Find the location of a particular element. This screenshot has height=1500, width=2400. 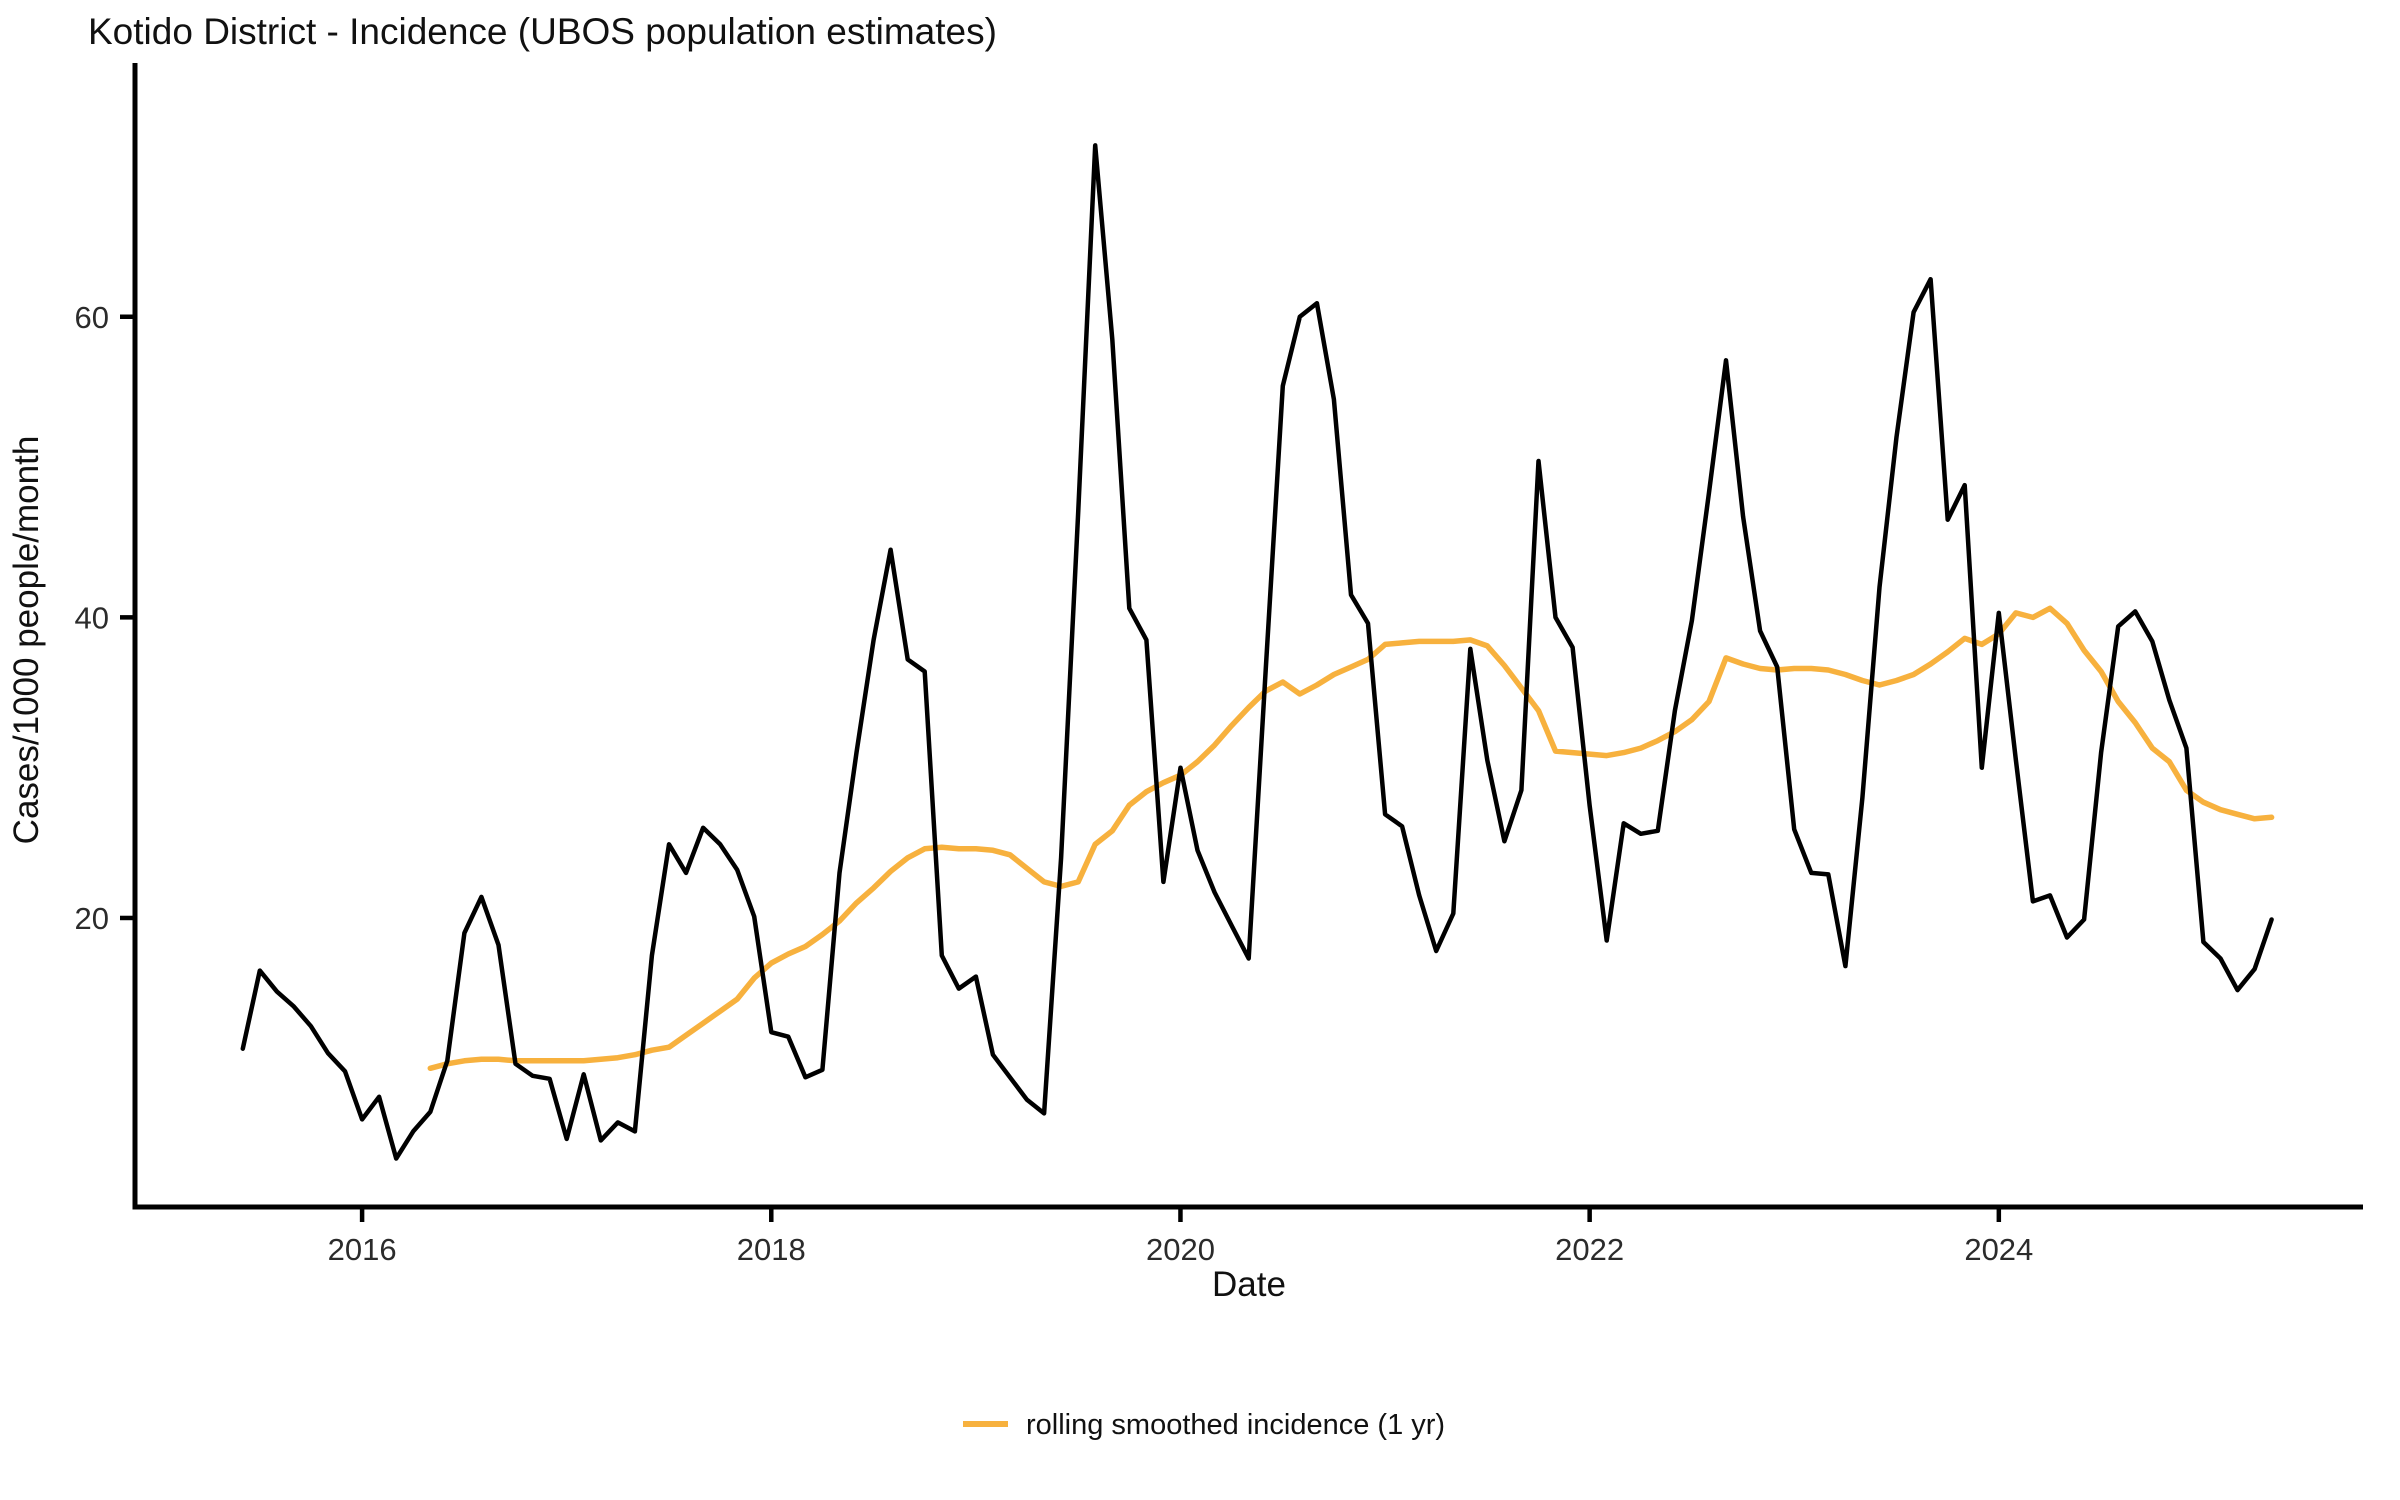

y-tick-label: 20 is located at coordinates (92, 918).